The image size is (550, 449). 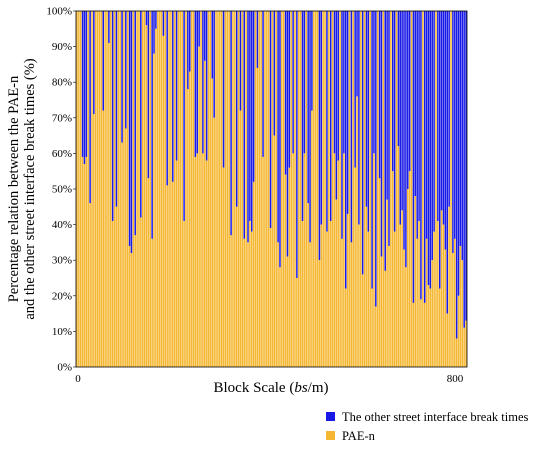 I want to click on y-tick-label: 10%, so click(x=62, y=332).